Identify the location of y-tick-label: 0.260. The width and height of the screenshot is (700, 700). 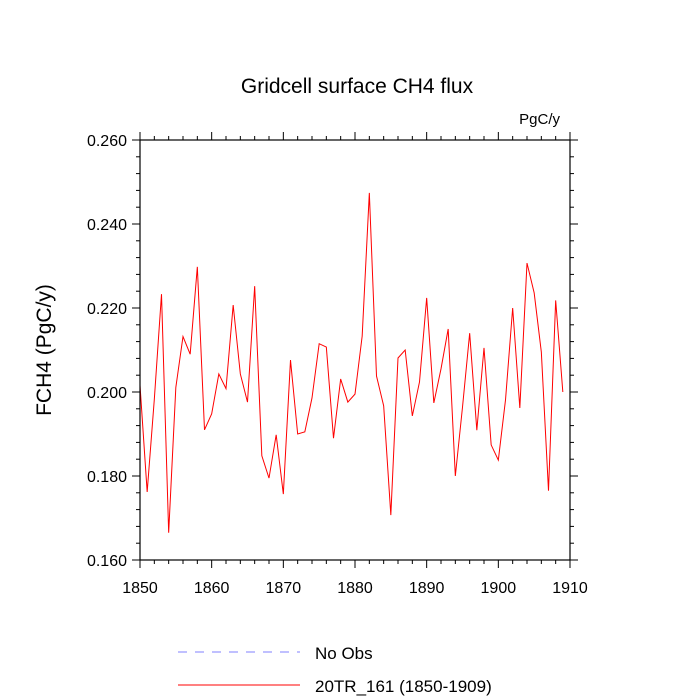
(107, 141).